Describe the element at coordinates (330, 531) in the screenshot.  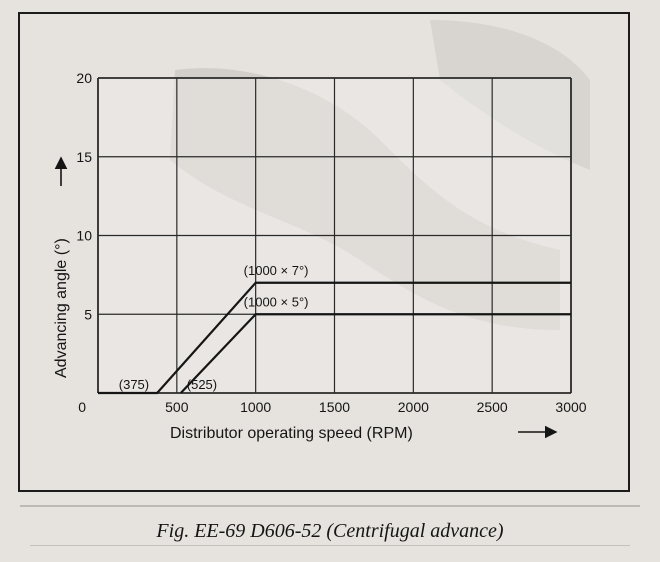
I see `figure-caption: Fig. EE-69 D606-52 (Centrifugal advance)` at that location.